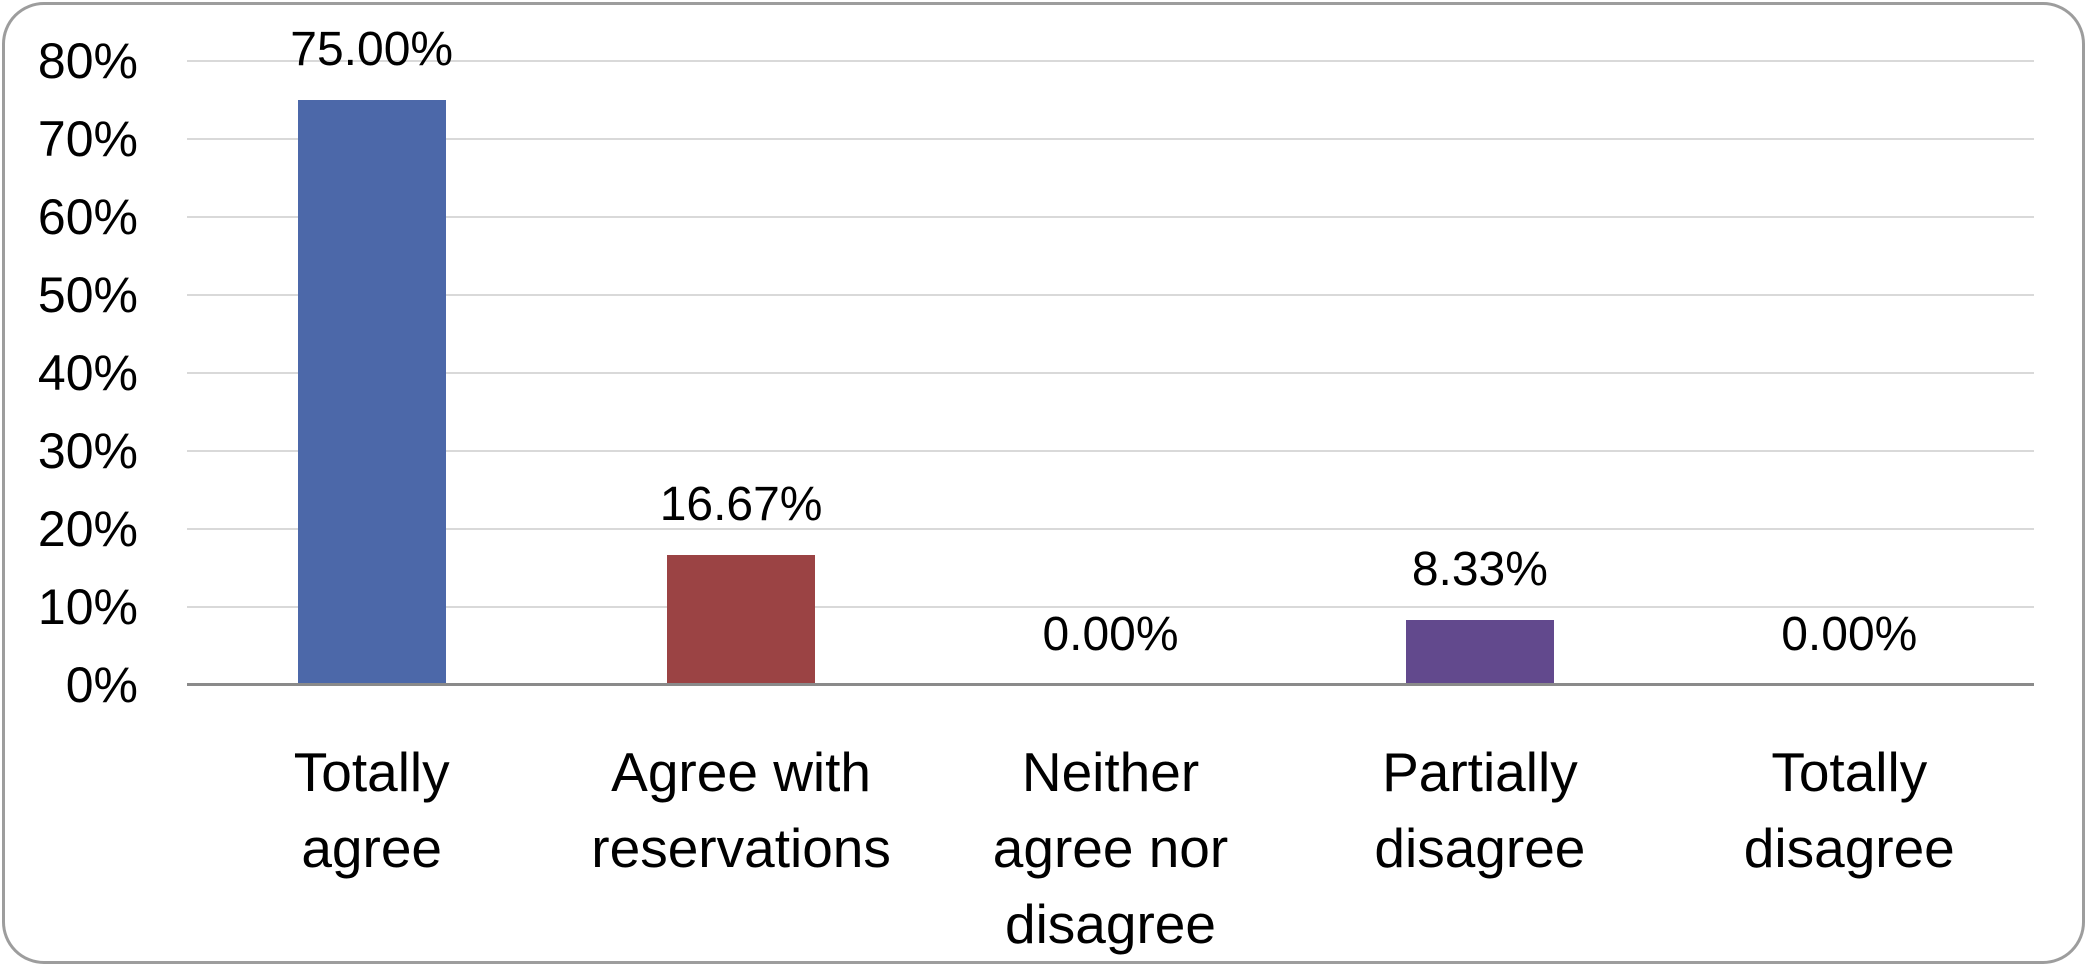 This screenshot has height=972, width=2091. Describe the element at coordinates (87, 295) in the screenshot. I see `y-axis-tick-label: 50%` at that location.